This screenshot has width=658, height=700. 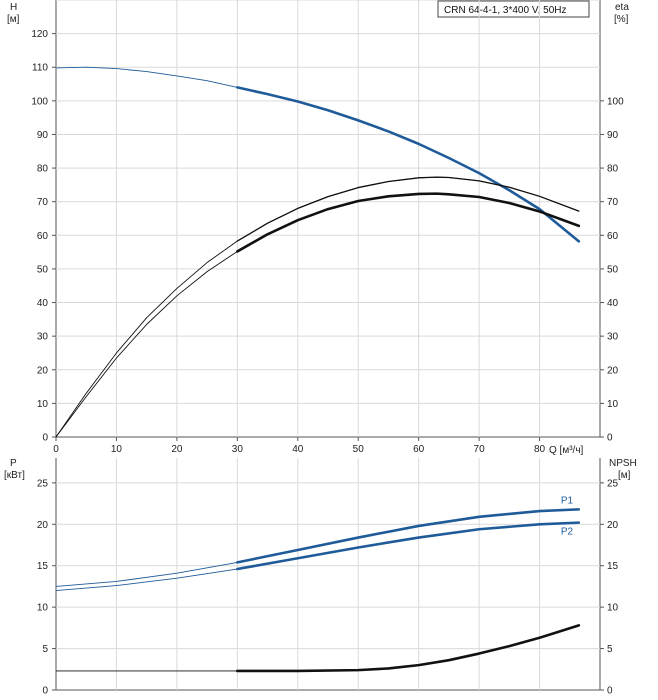 What do you see at coordinates (117, 449) in the screenshot?
I see `x-tick-label: 10` at bounding box center [117, 449].